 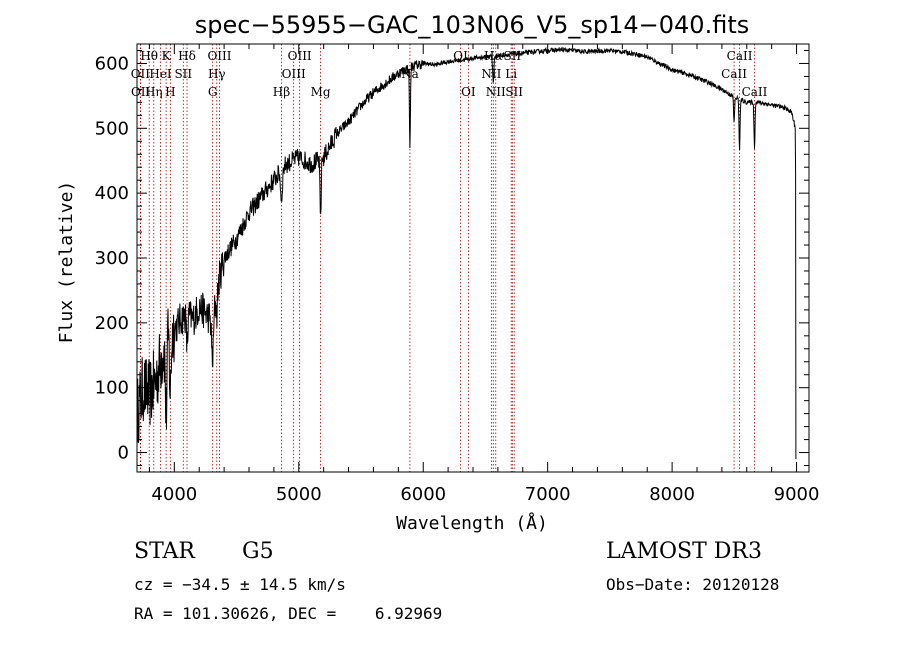 I want to click on x-tick-label: 6000, so click(x=423, y=494).